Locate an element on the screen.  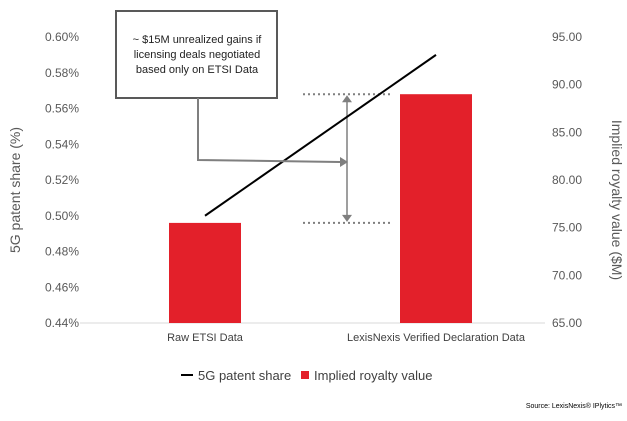
difference-bracket is located at coordinates (348, 158).